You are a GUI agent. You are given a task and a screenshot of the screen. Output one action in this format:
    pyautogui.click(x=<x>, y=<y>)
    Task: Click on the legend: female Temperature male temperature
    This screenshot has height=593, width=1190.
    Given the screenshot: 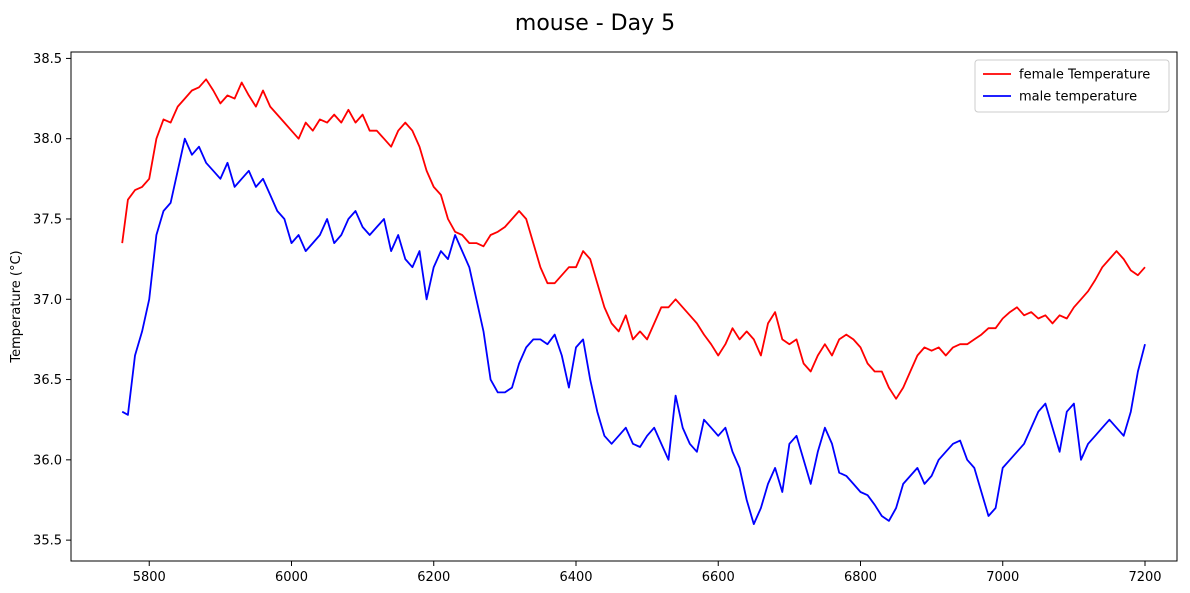 What is the action you would take?
    pyautogui.click(x=1072, y=86)
    